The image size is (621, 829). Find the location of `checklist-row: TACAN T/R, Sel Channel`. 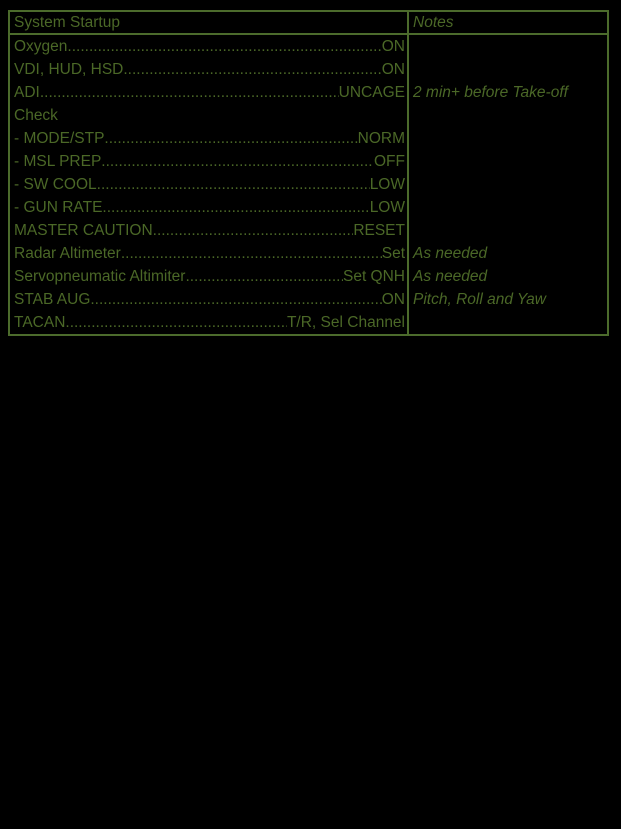

checklist-row: TACAN T/R, Sel Channel is located at coordinates (208, 322).